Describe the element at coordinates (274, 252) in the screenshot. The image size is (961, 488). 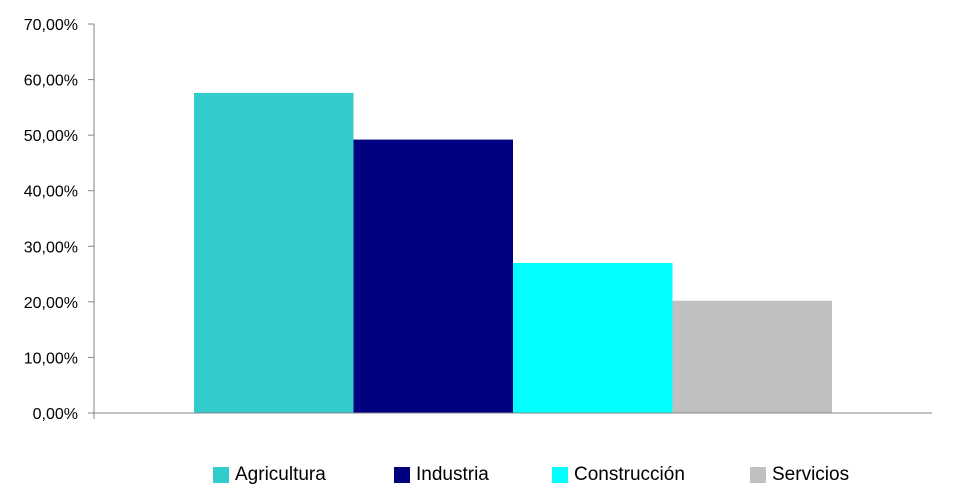
I see `bar-agricultura` at that location.